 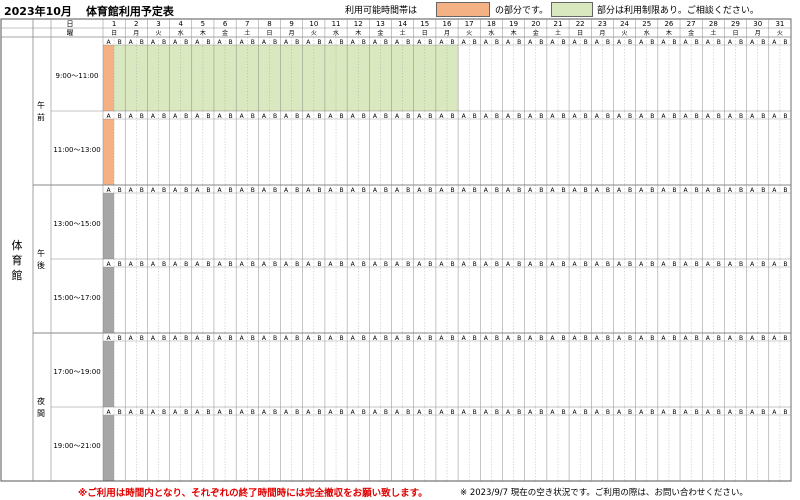 I want to click on weekday-label: 木, so click(x=358, y=33).